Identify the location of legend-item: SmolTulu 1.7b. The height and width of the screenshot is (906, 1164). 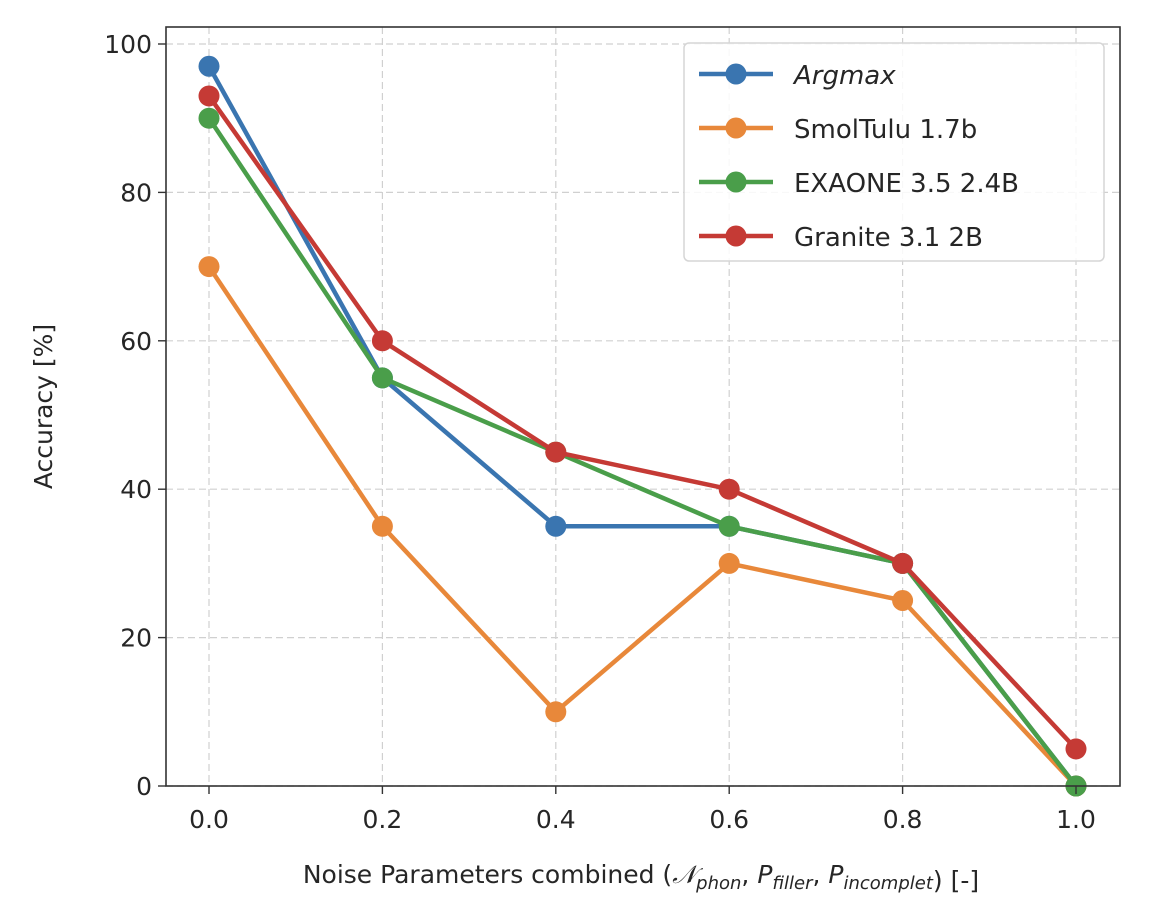
(838, 130).